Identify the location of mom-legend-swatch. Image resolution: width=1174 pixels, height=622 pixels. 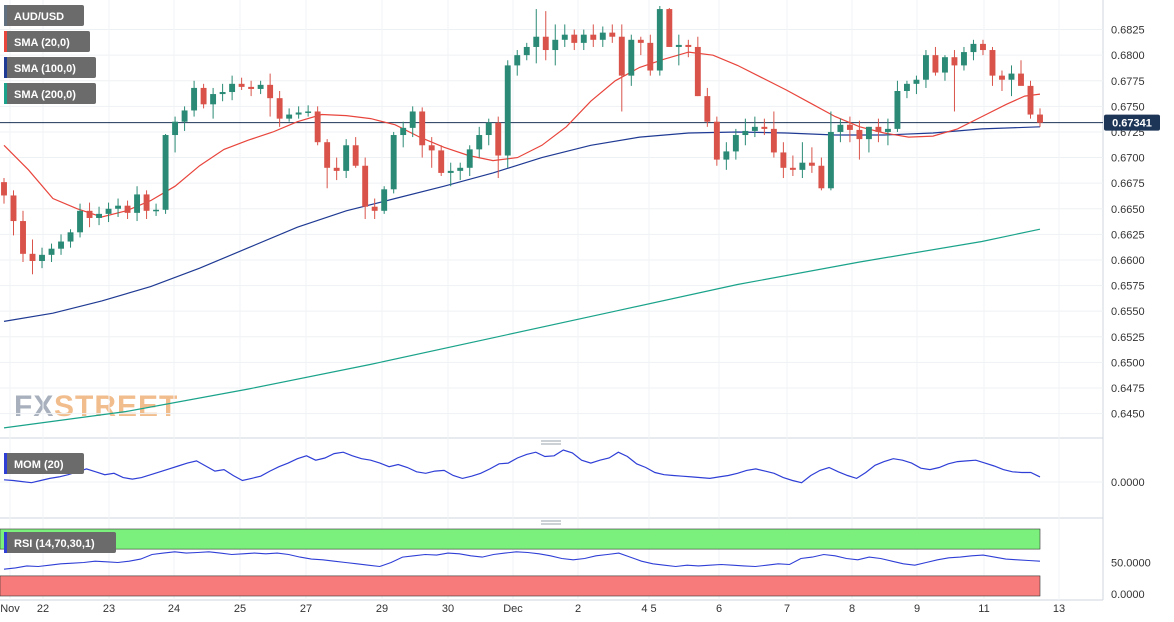
(5, 463).